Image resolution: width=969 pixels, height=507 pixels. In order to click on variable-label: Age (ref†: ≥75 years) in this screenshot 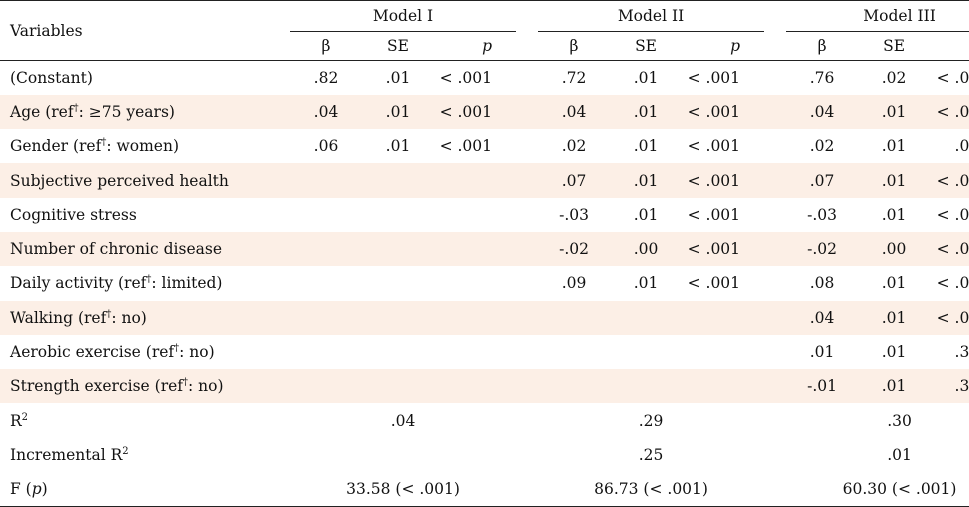, I will do `click(145, 112)`.